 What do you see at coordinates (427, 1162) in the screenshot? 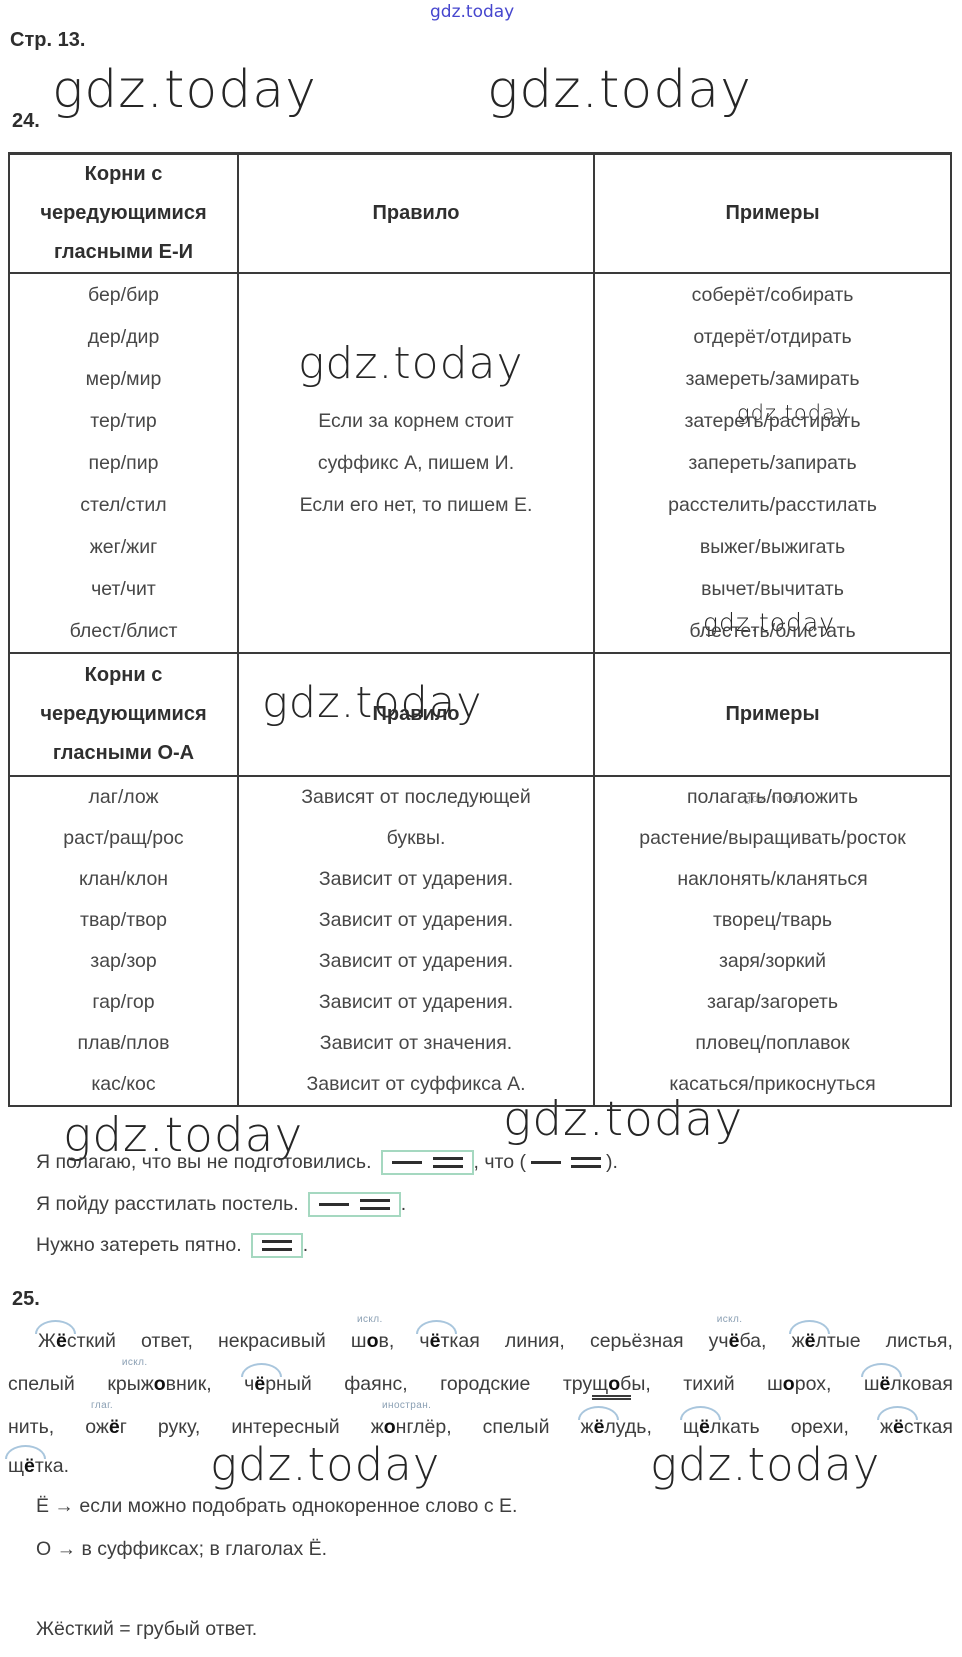
I see `sentence-schema-box` at bounding box center [427, 1162].